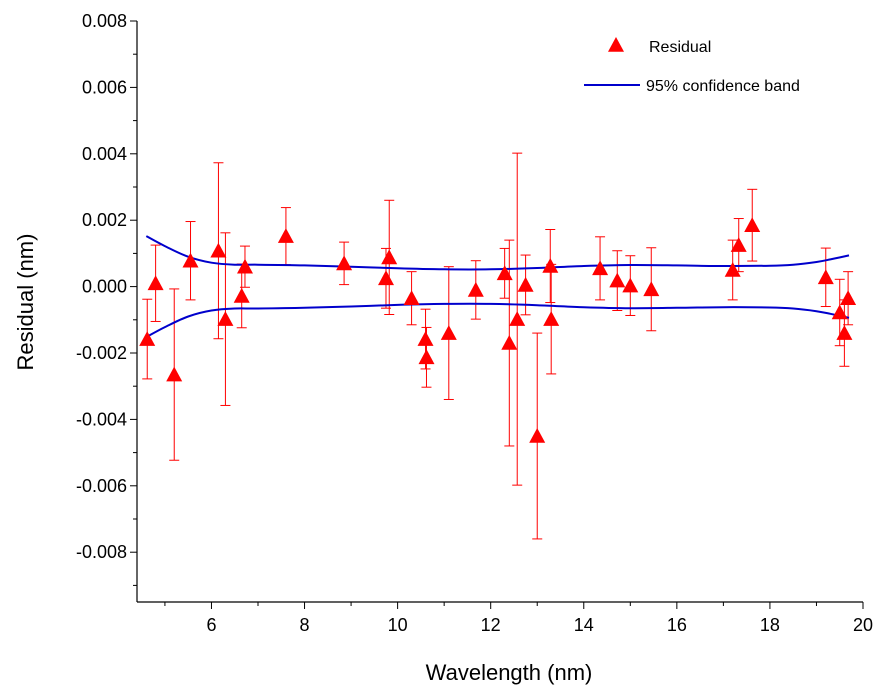 This screenshot has height=688, width=877. I want to click on y-axis-title: Residual (nm), so click(25, 302).